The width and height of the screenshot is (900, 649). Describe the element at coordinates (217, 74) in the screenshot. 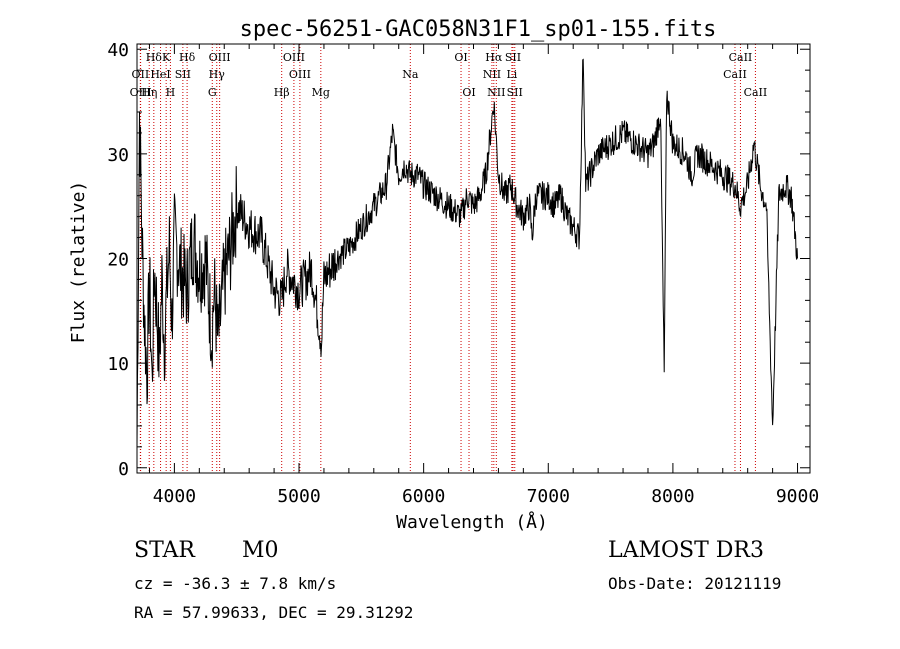

I see `line-label: Hγ` at that location.